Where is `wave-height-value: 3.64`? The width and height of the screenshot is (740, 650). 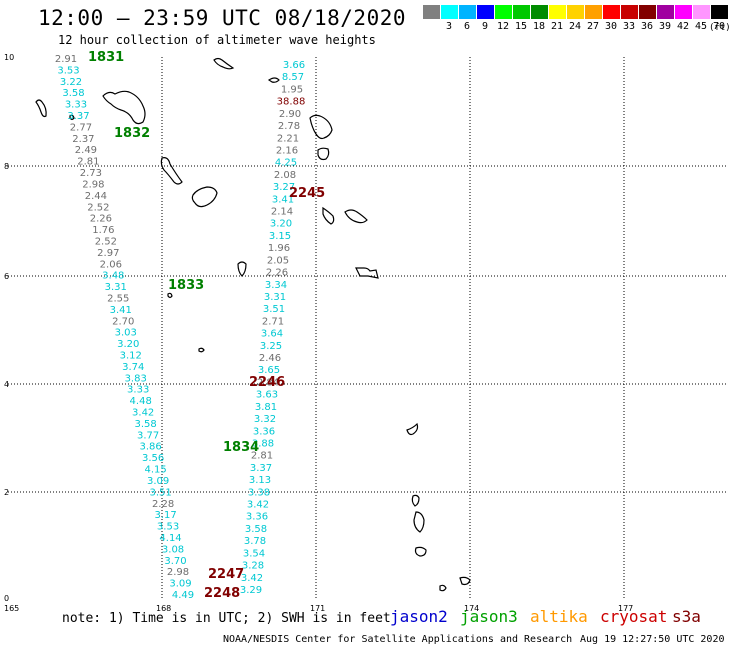
wave-height-value: 3.64 is located at coordinates (272, 334).